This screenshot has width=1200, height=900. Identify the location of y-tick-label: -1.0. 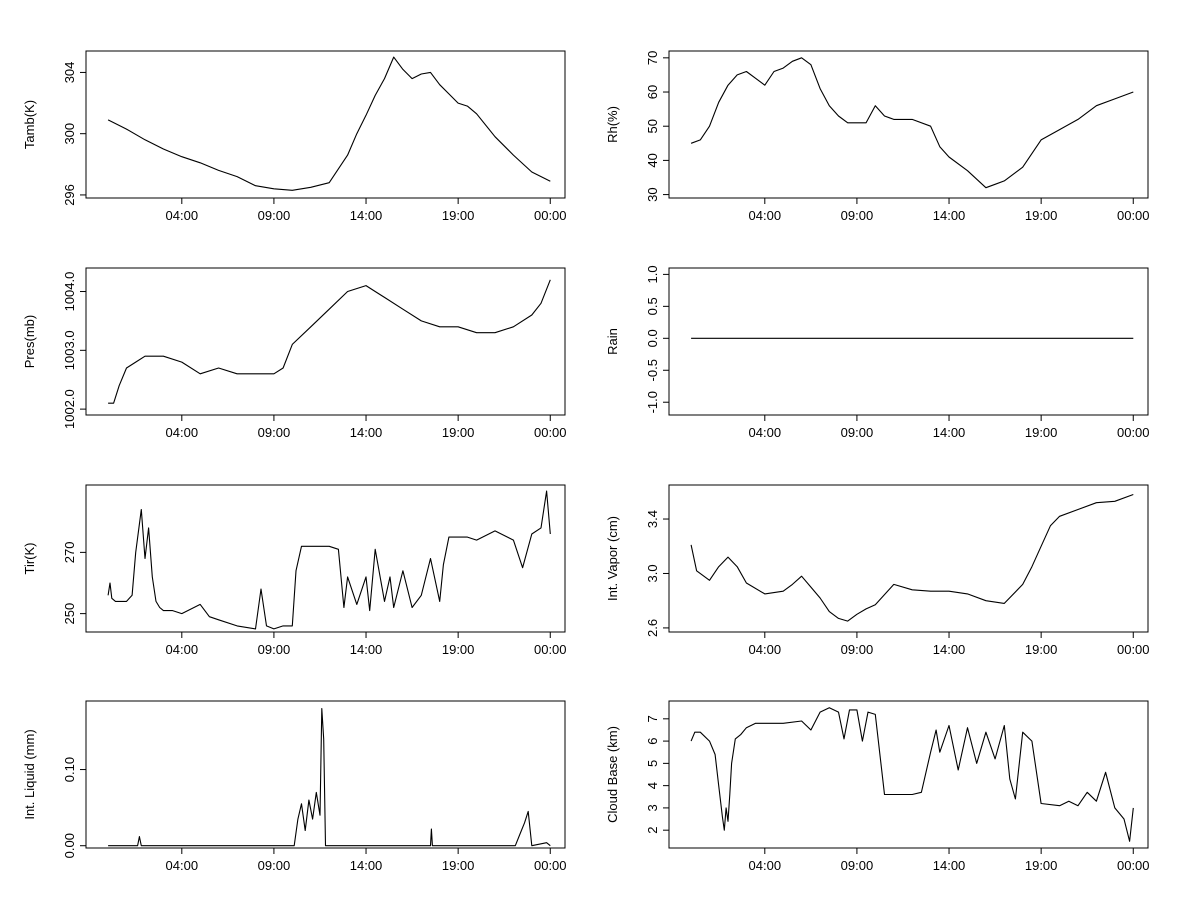
(652, 402).